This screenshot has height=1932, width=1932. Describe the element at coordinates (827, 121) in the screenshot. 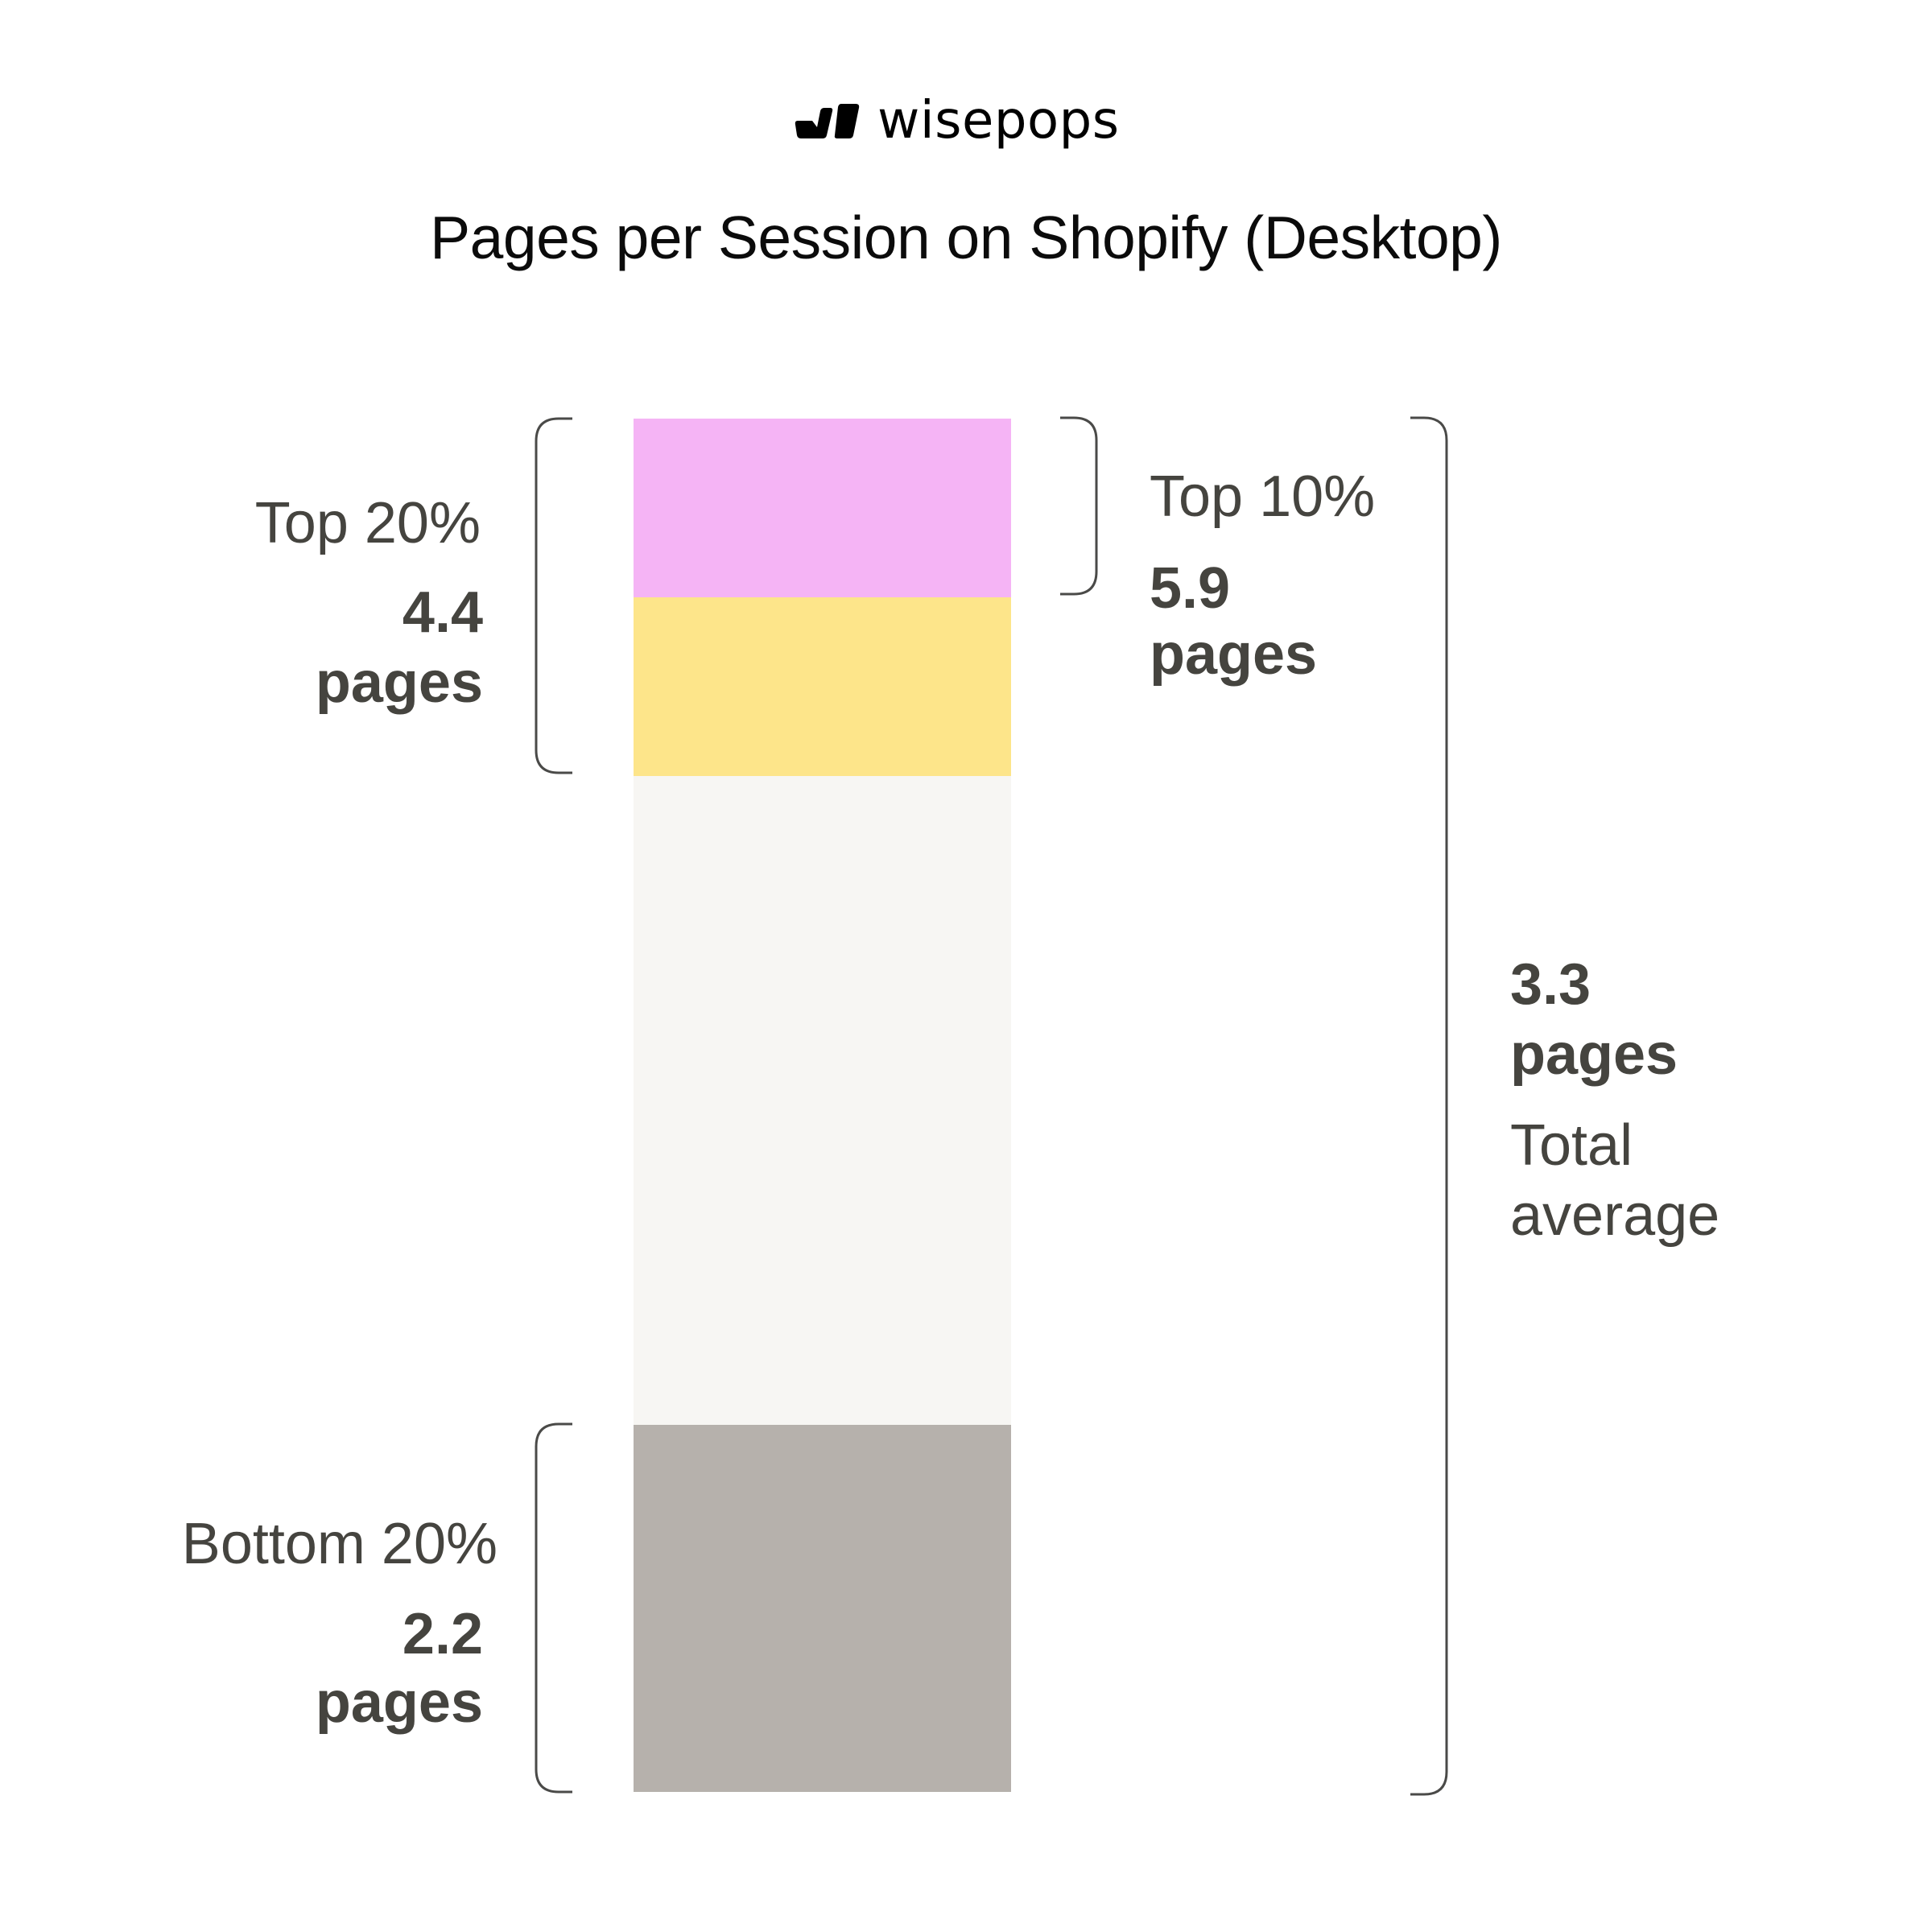

I see `wisepops-mark-icon` at that location.